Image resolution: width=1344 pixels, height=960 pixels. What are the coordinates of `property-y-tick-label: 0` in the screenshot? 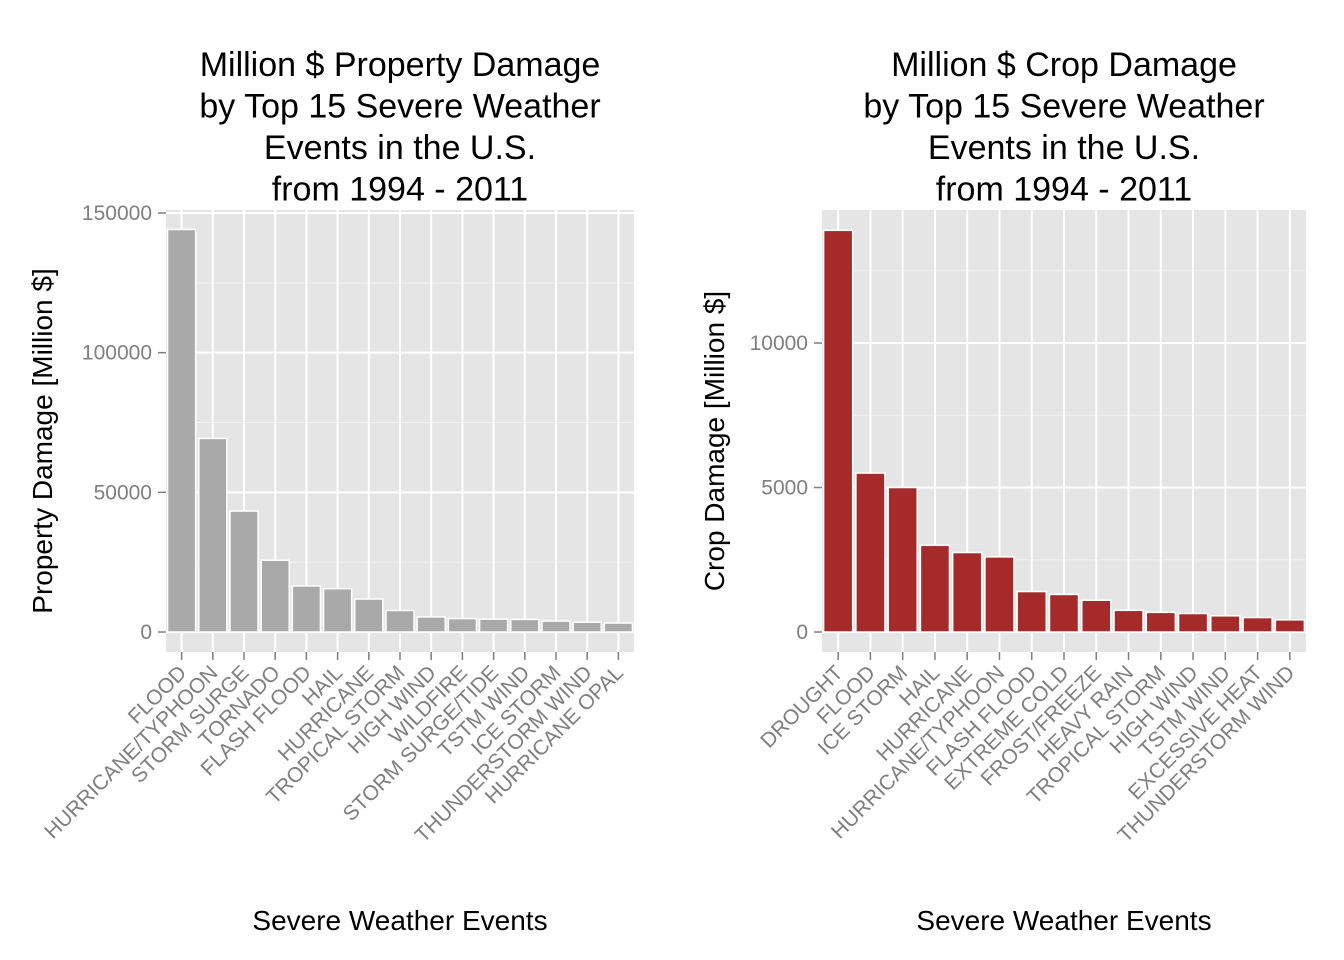 It's located at (146, 632).